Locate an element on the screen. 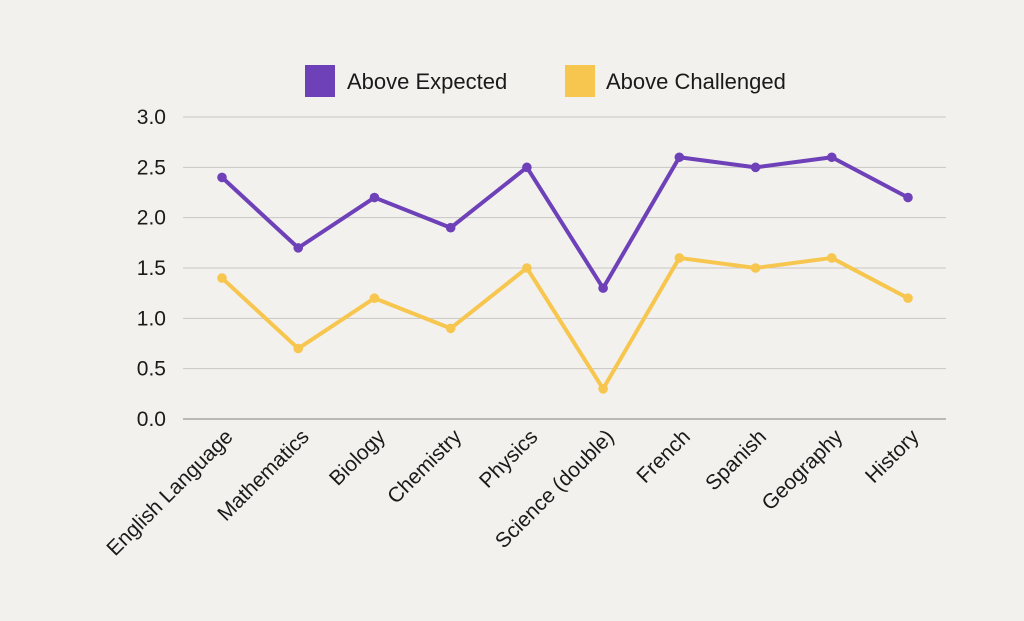 This screenshot has width=1024, height=621. y-axis: 0.0 0.5 1.0 1.5 2.0 2.5 3.0 is located at coordinates (151, 268).